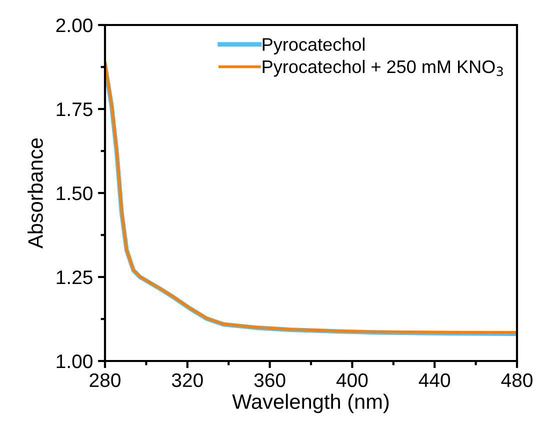  I want to click on y-tick-label: 1.75, so click(74, 109).